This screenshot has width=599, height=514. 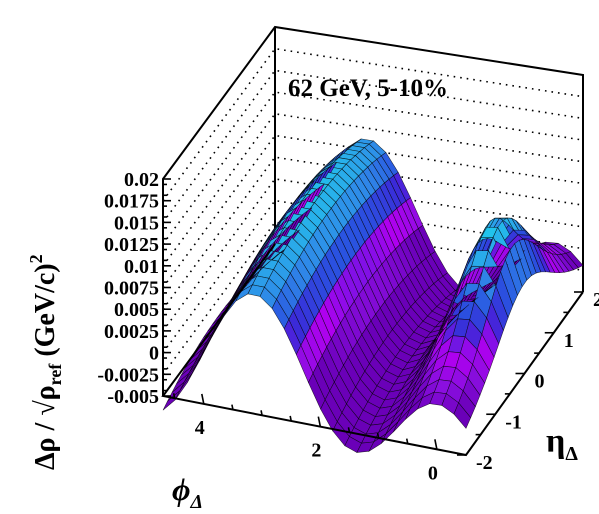 I want to click on z-tick-label: 0.0075, so click(x=131, y=289).